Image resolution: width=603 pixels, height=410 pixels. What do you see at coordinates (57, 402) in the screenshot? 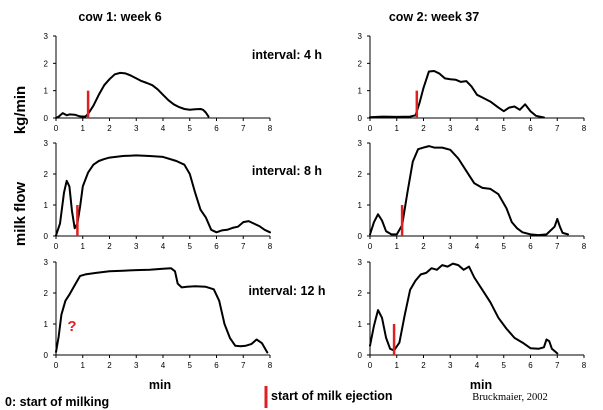
I see `legend-start-of-milking: 0: start of milking` at bounding box center [57, 402].